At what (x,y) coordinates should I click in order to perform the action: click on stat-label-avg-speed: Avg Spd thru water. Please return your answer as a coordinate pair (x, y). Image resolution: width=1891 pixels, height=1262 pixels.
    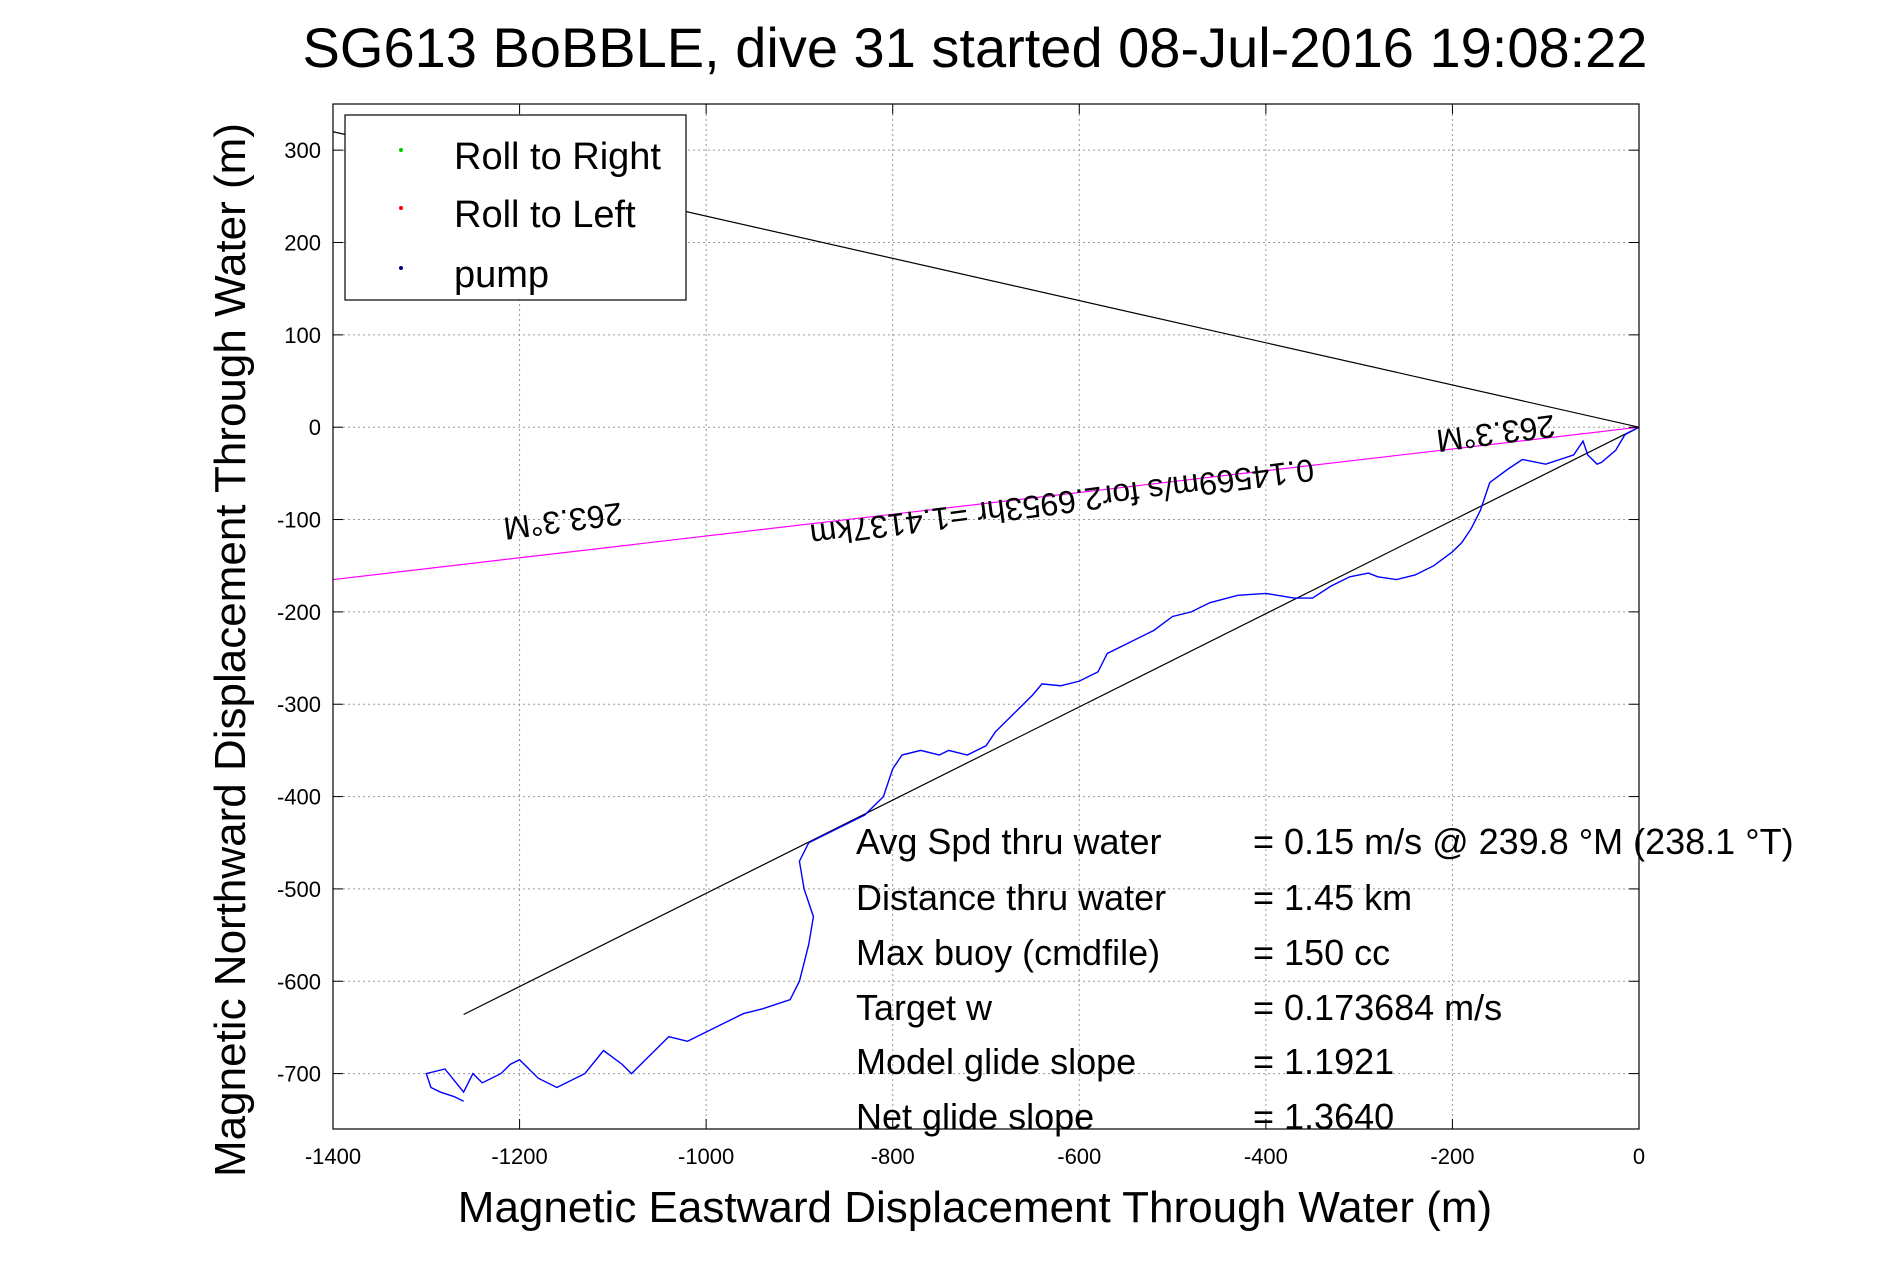
    Looking at the image, I should click on (1009, 841).